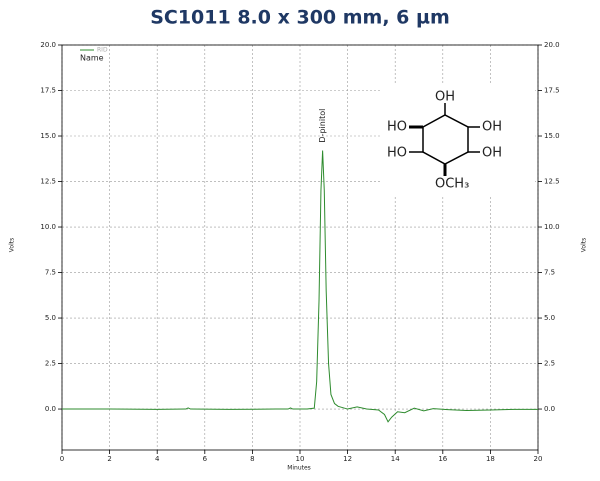 The width and height of the screenshot is (600, 481). Describe the element at coordinates (347, 459) in the screenshot. I see `x-tick-label: 12` at that location.